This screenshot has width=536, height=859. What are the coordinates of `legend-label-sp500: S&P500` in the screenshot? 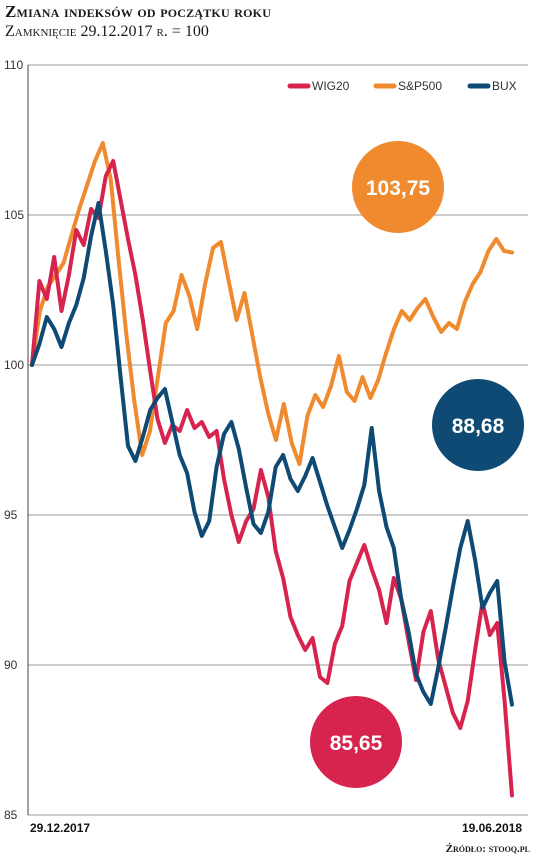 It's located at (420, 86).